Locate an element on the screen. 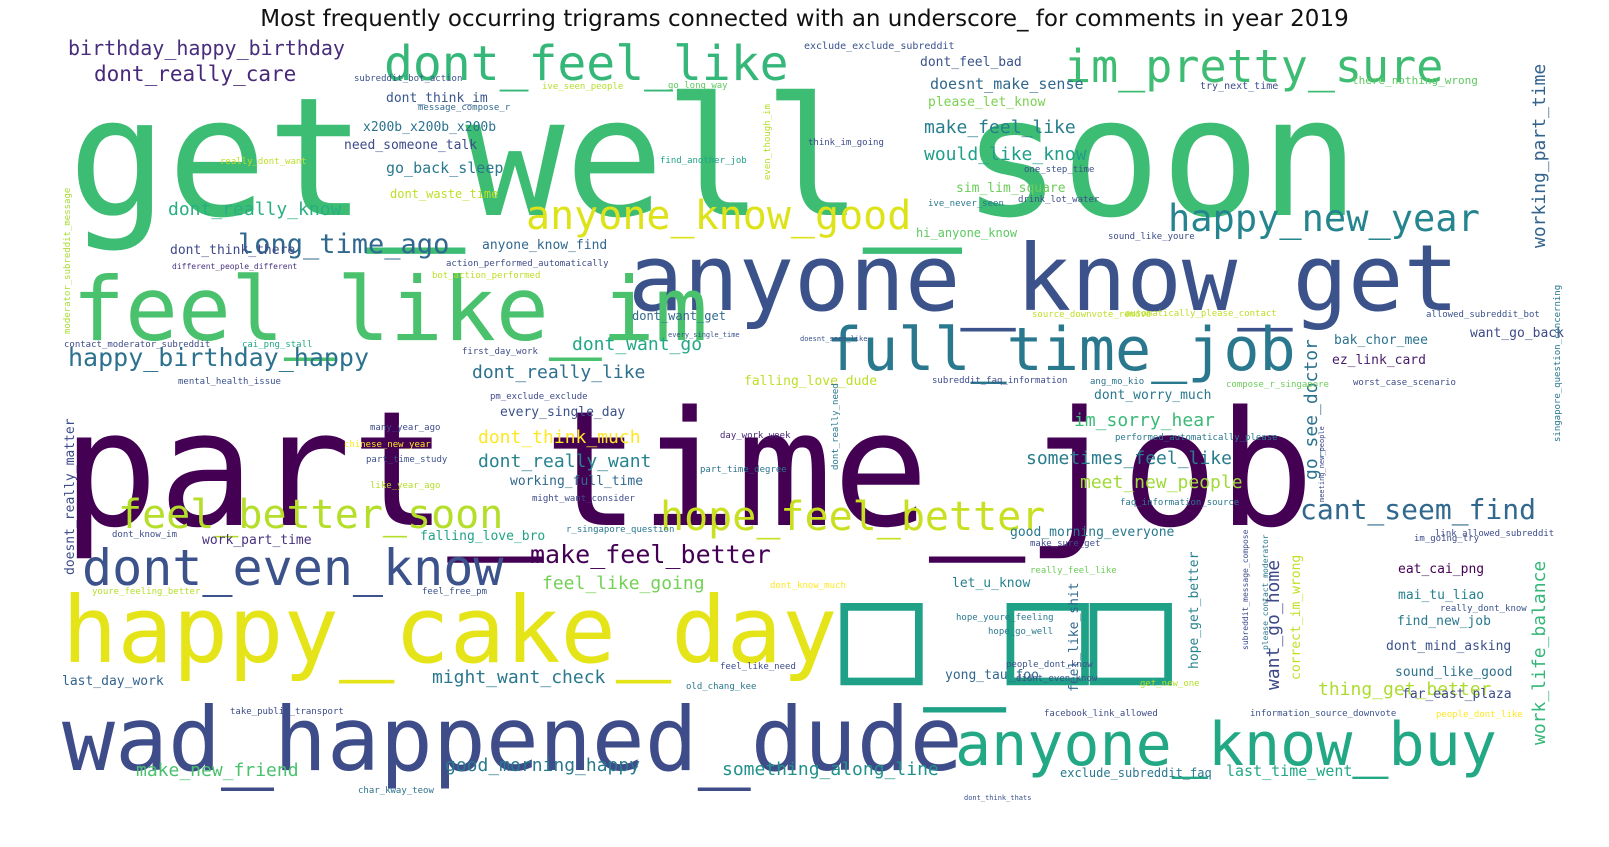  word-contact-moderator-subreddit: contact_moderator_subreddit is located at coordinates (137, 345).